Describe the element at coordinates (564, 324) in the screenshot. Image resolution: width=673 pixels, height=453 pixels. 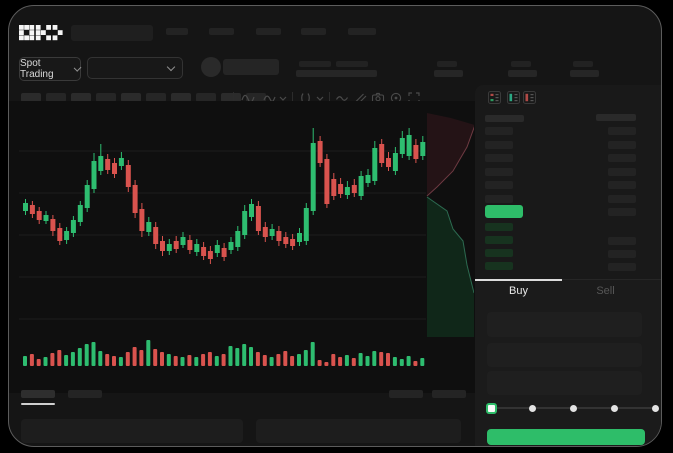
I see `price-field-skeleton` at that location.